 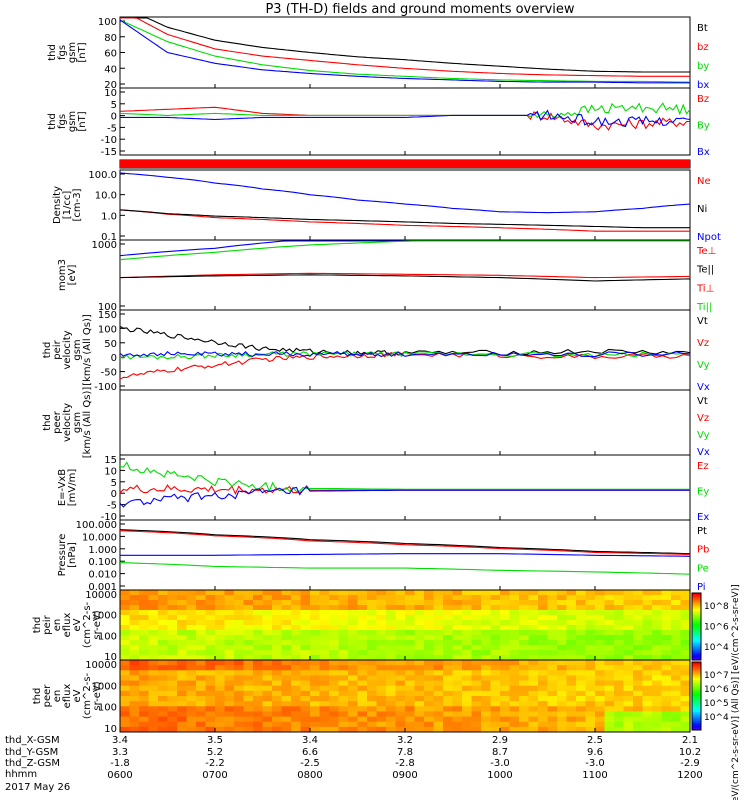 I want to click on series-bx, so click(x=404, y=51).